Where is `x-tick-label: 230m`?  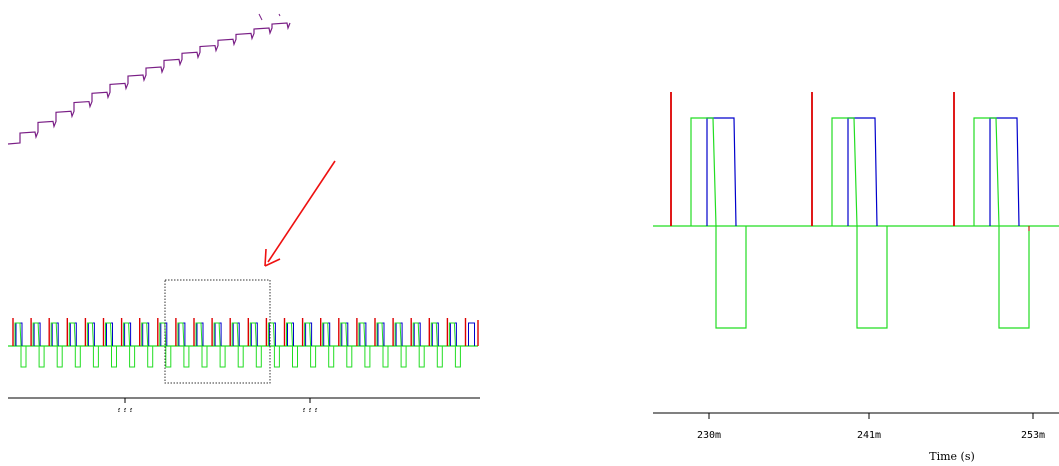
x-tick-label: 230m is located at coordinates (709, 435).